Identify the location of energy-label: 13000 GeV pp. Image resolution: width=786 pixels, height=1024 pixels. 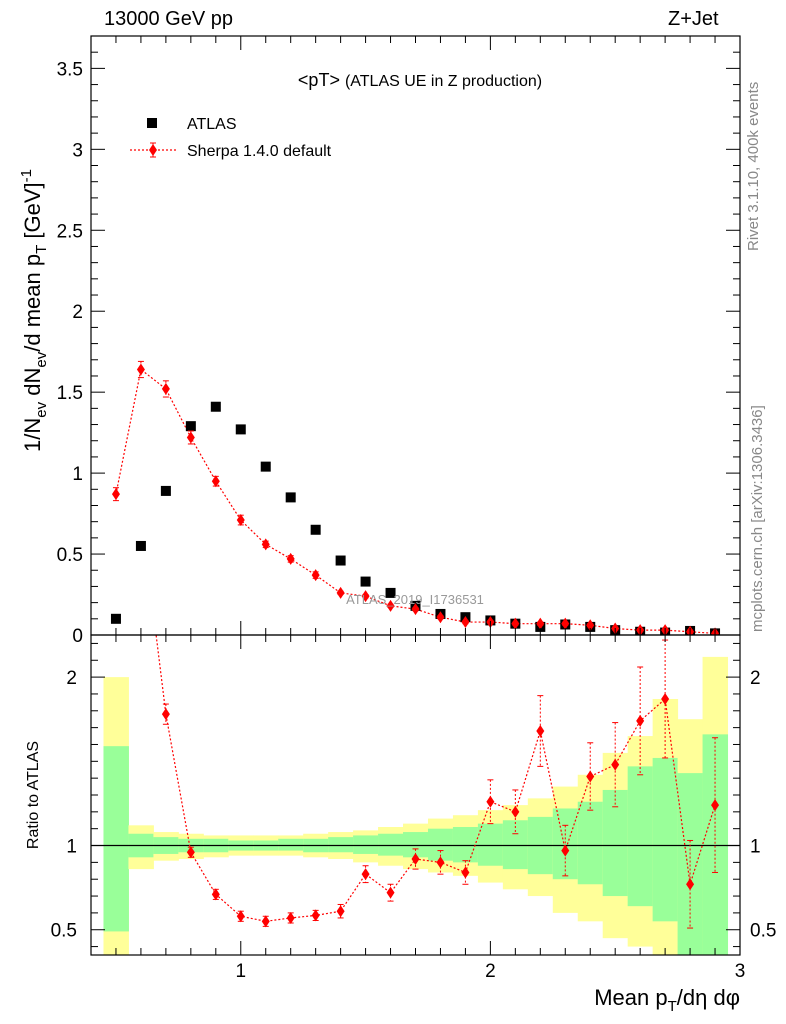
(168, 19).